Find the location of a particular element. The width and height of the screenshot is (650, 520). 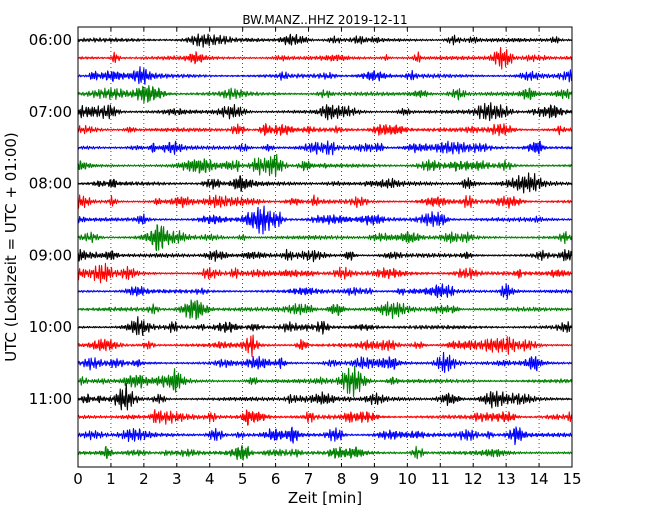

x-tick-label: 2 is located at coordinates (144, 479).